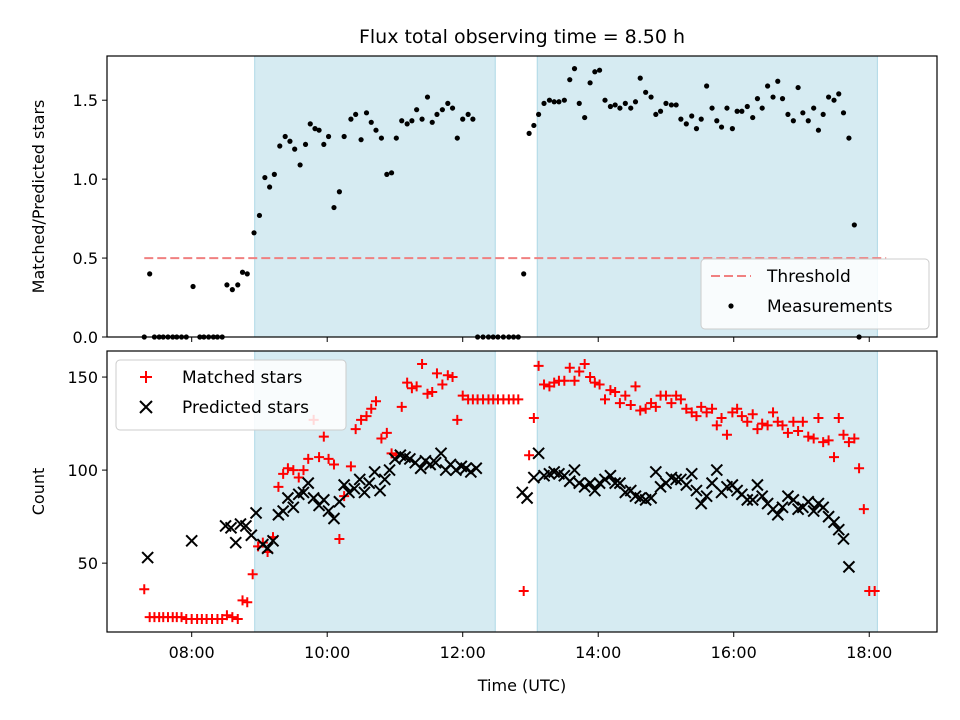 The width and height of the screenshot is (960, 720). What do you see at coordinates (815, 294) in the screenshot?
I see `legend-box` at bounding box center [815, 294].